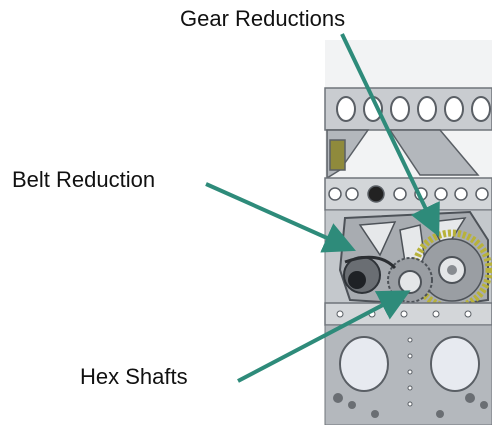 This screenshot has height=425, width=492. I want to click on arrow-gear-reductions, so click(390, 135).